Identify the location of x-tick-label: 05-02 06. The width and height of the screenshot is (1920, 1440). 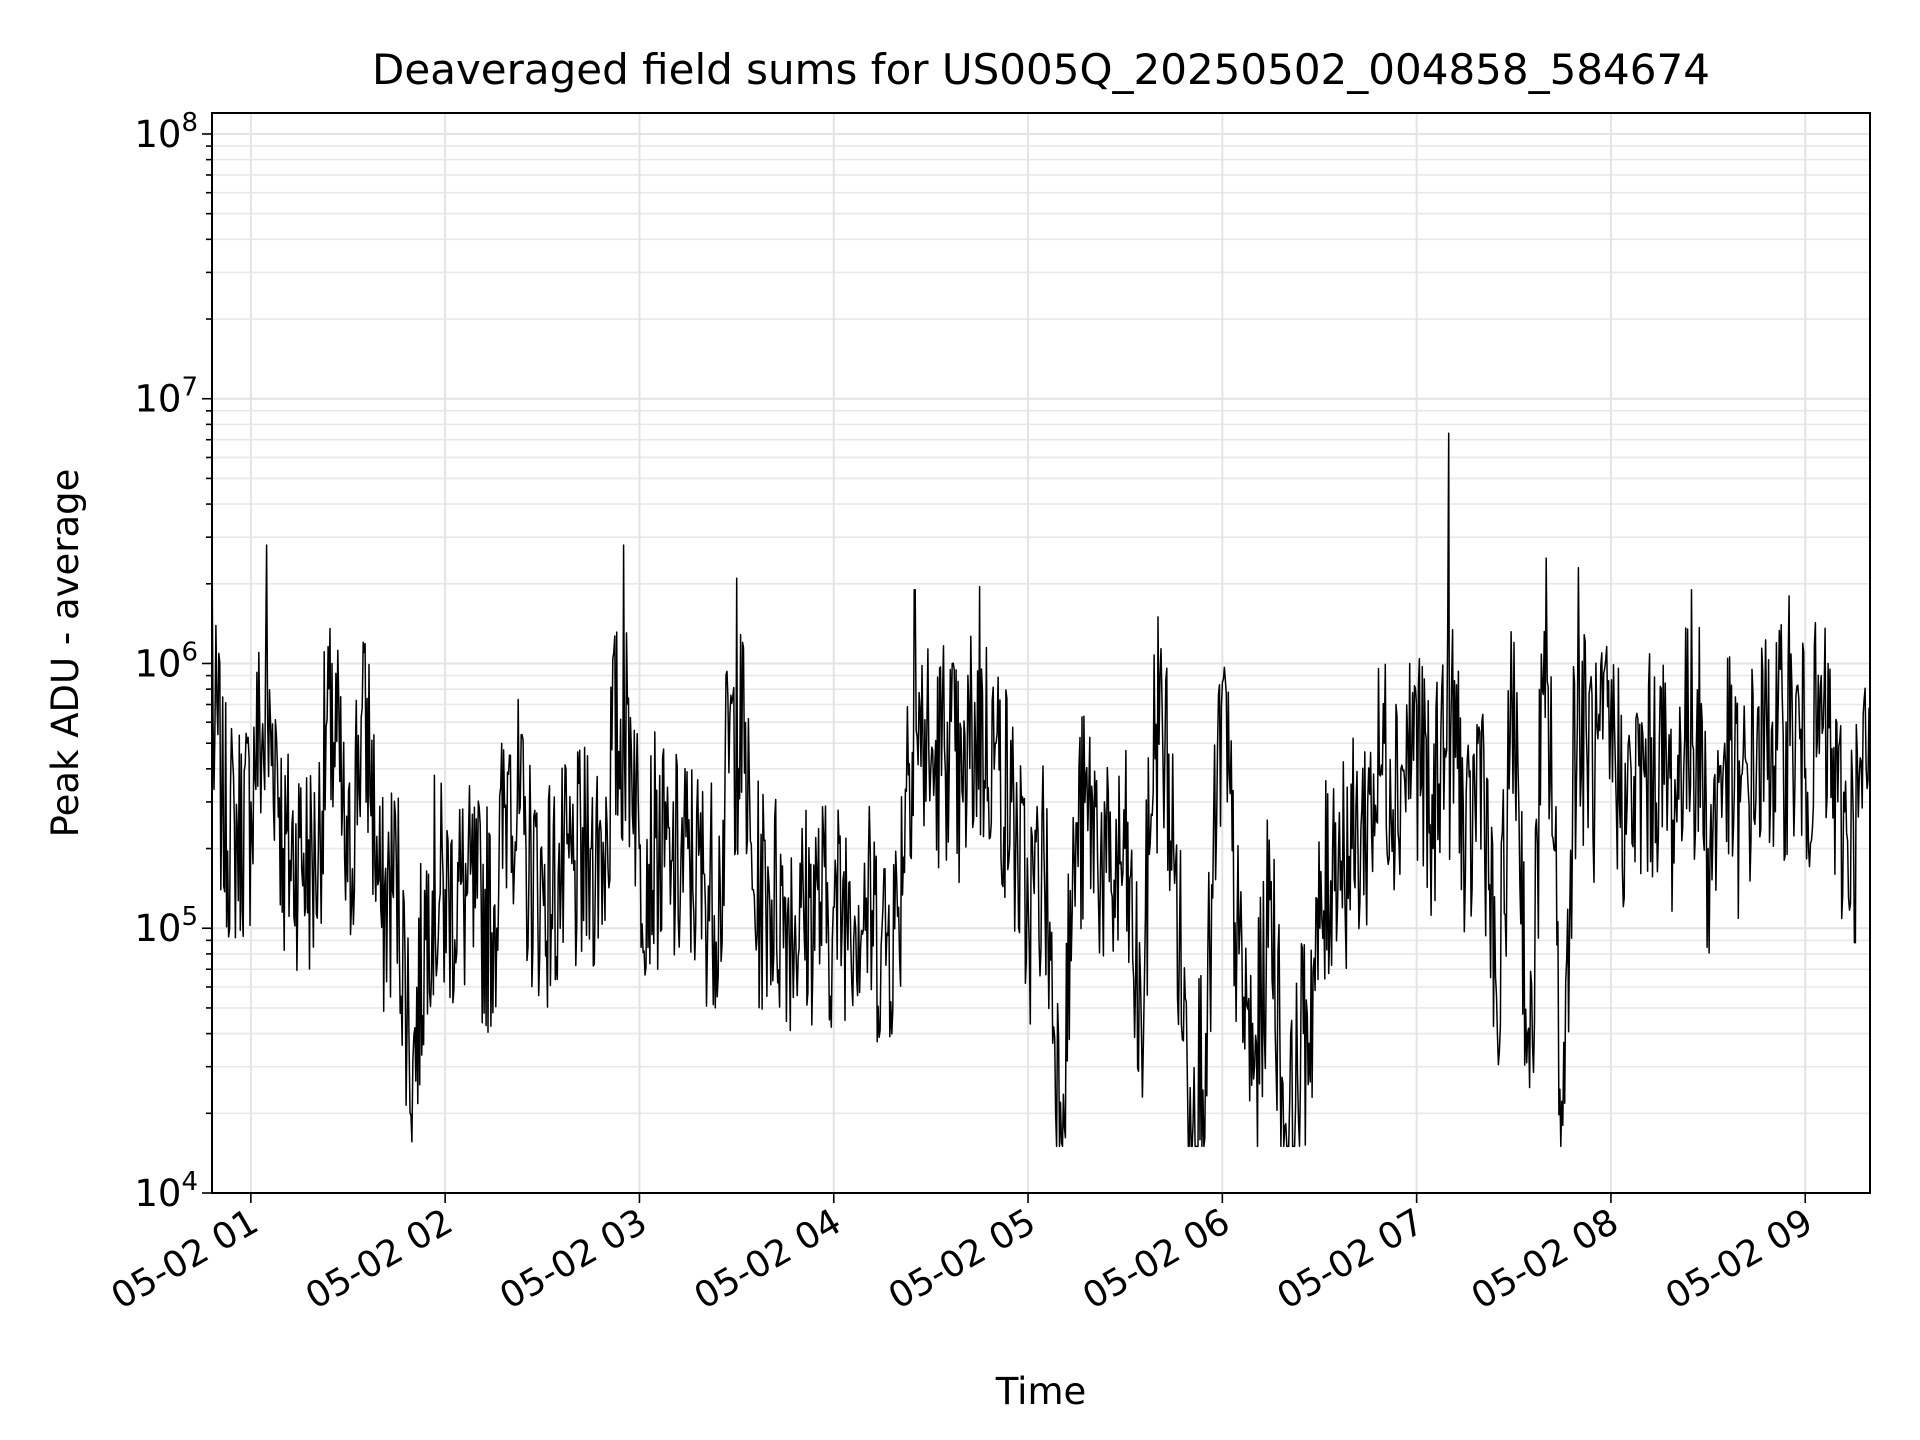
(1156, 1259).